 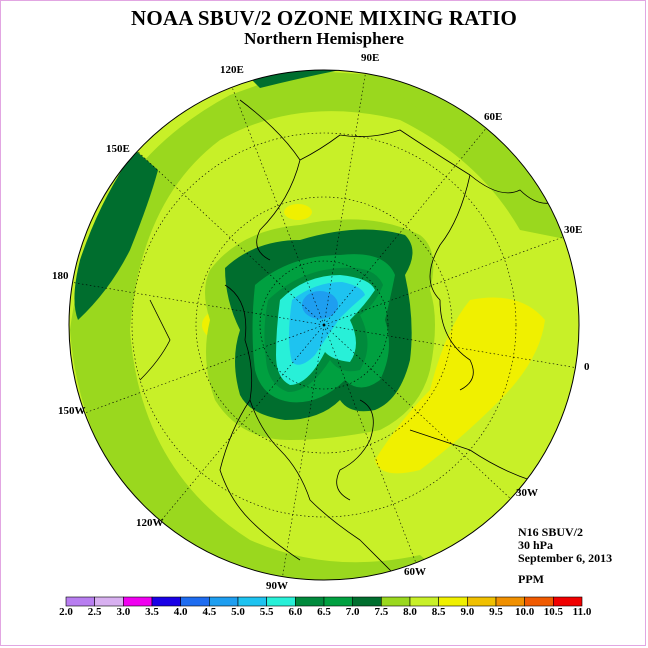 I want to click on colorbar-tick-label: 8.5, so click(x=438, y=612).